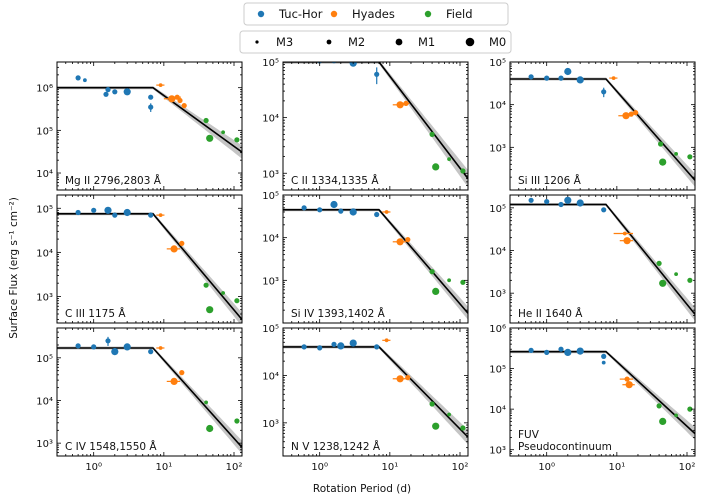 The width and height of the screenshot is (712, 500). I want to click on panel-label: N V 1238,1242 Å, so click(336, 446).